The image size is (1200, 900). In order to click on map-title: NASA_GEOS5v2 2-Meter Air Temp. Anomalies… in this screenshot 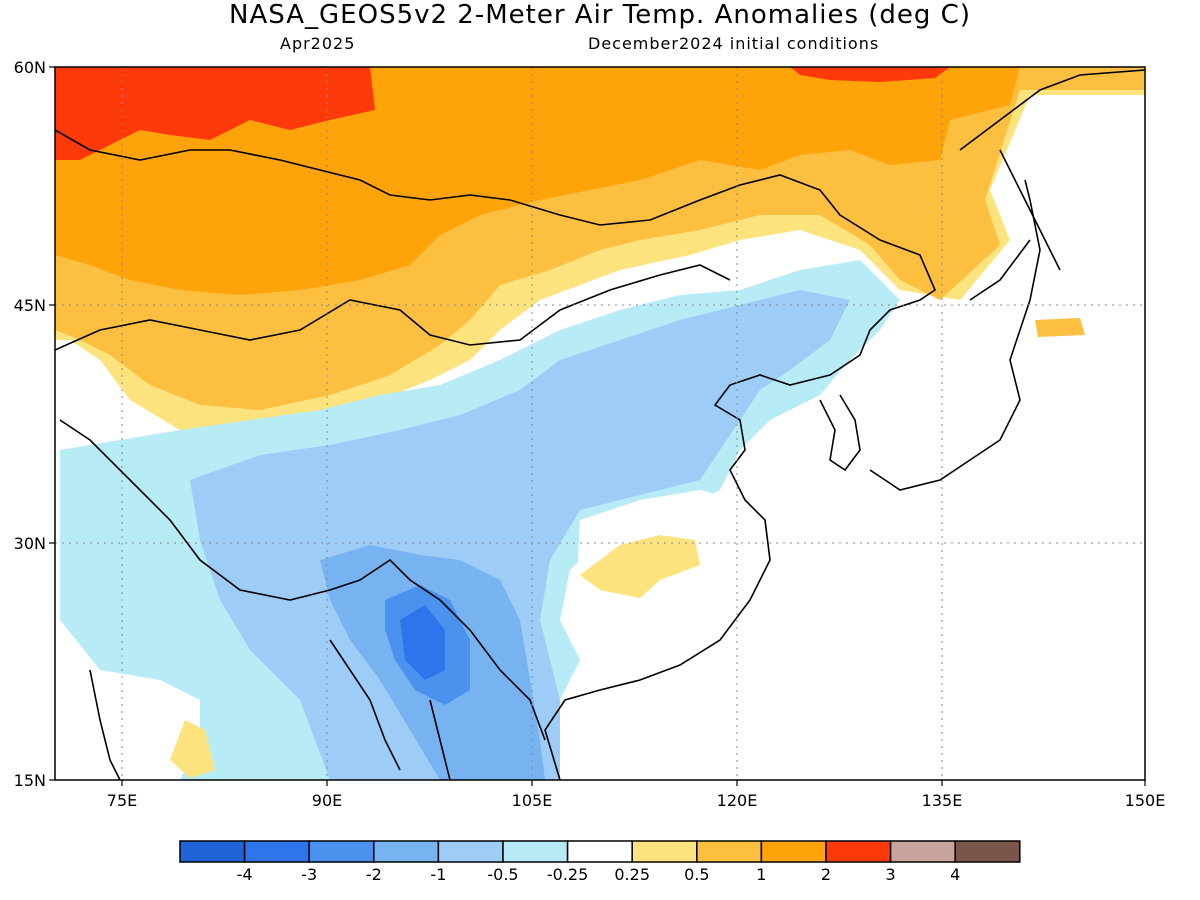, I will do `click(600, 15)`.